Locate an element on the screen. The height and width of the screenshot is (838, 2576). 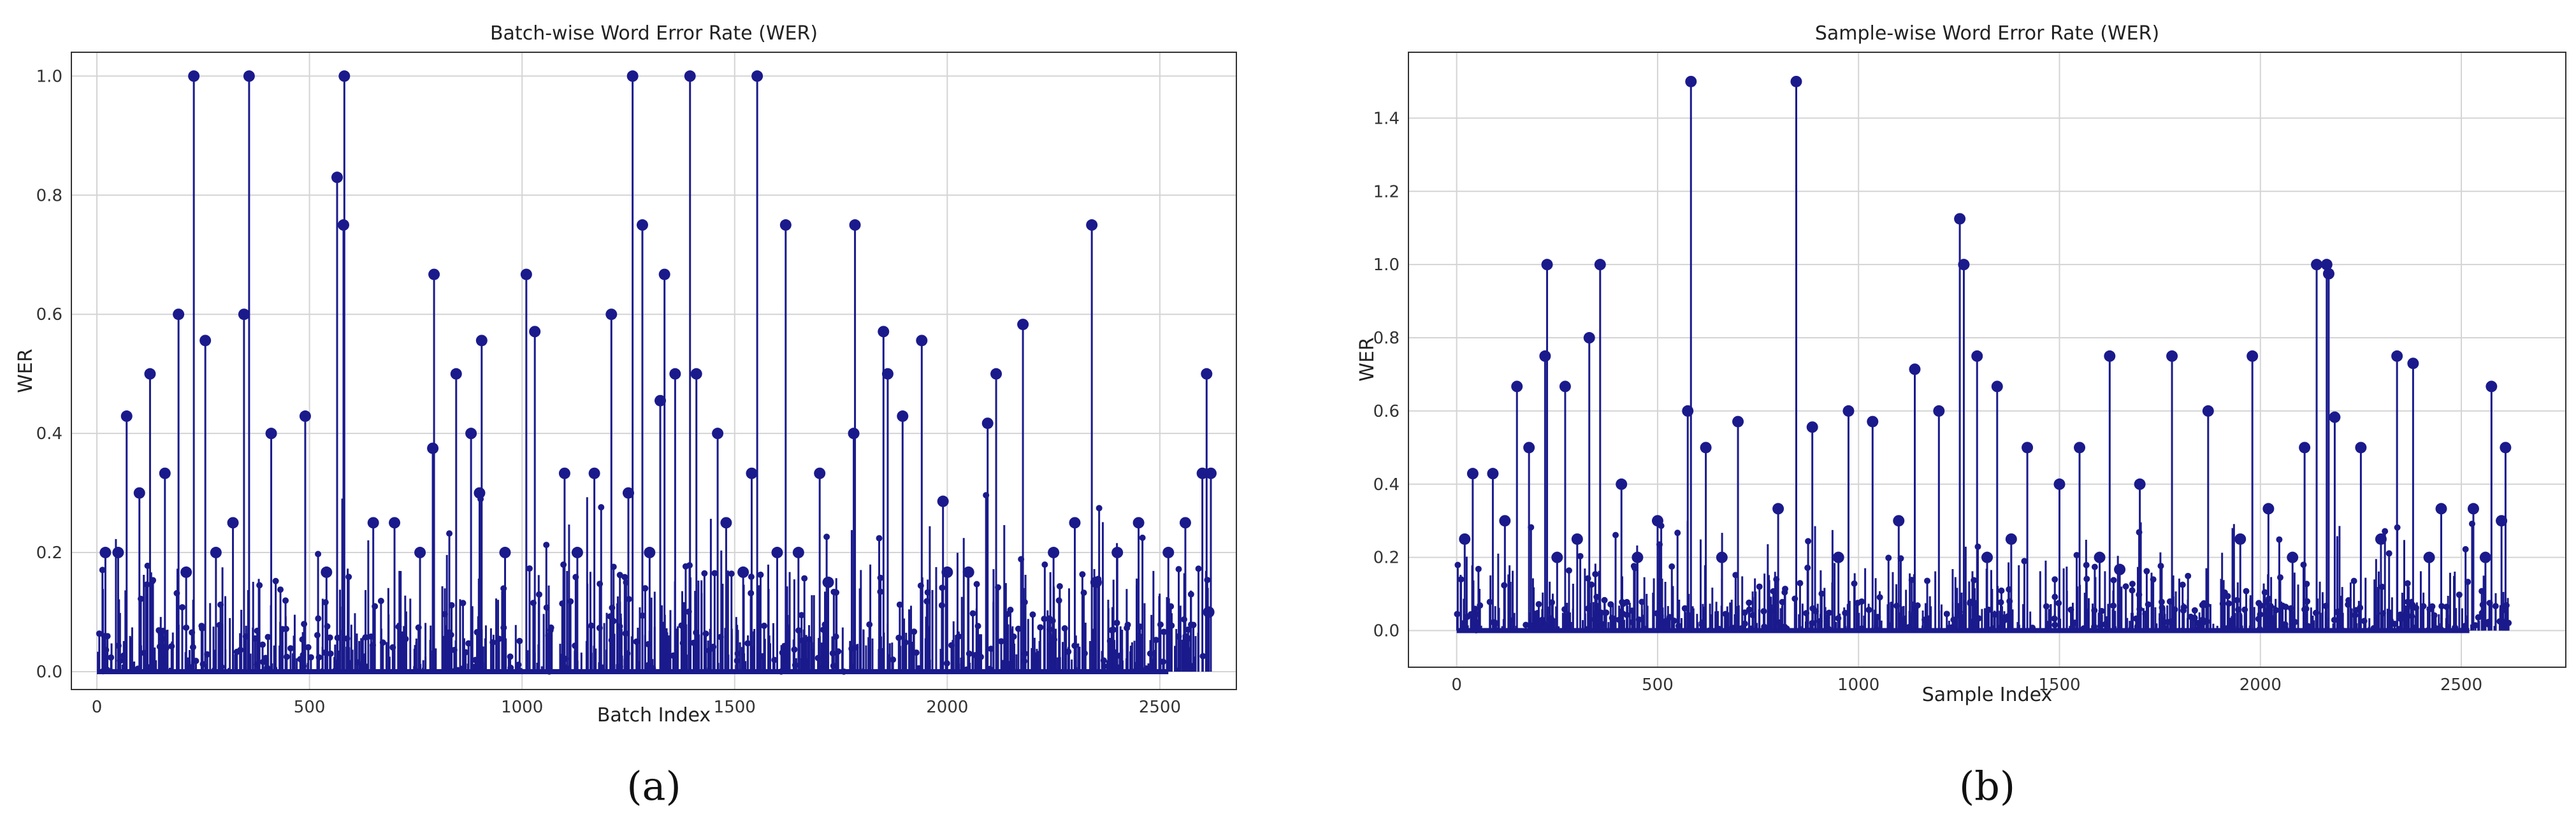
panel-caption: (b) is located at coordinates (1987, 786).